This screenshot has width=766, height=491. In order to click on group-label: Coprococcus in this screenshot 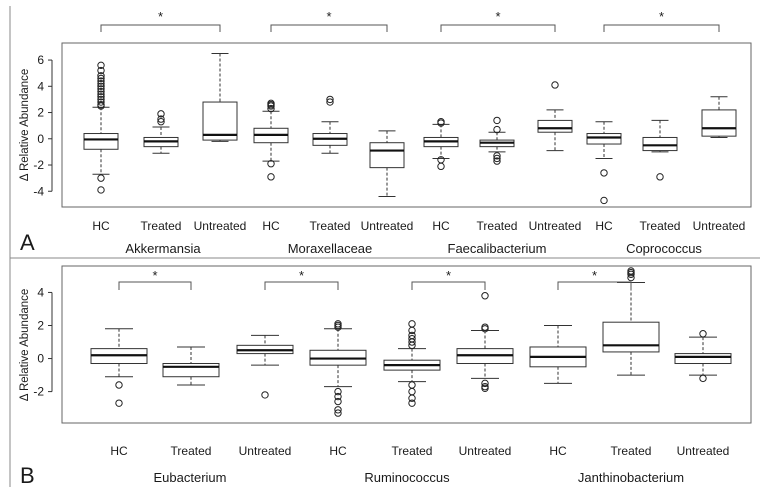, I will do `click(664, 248)`.